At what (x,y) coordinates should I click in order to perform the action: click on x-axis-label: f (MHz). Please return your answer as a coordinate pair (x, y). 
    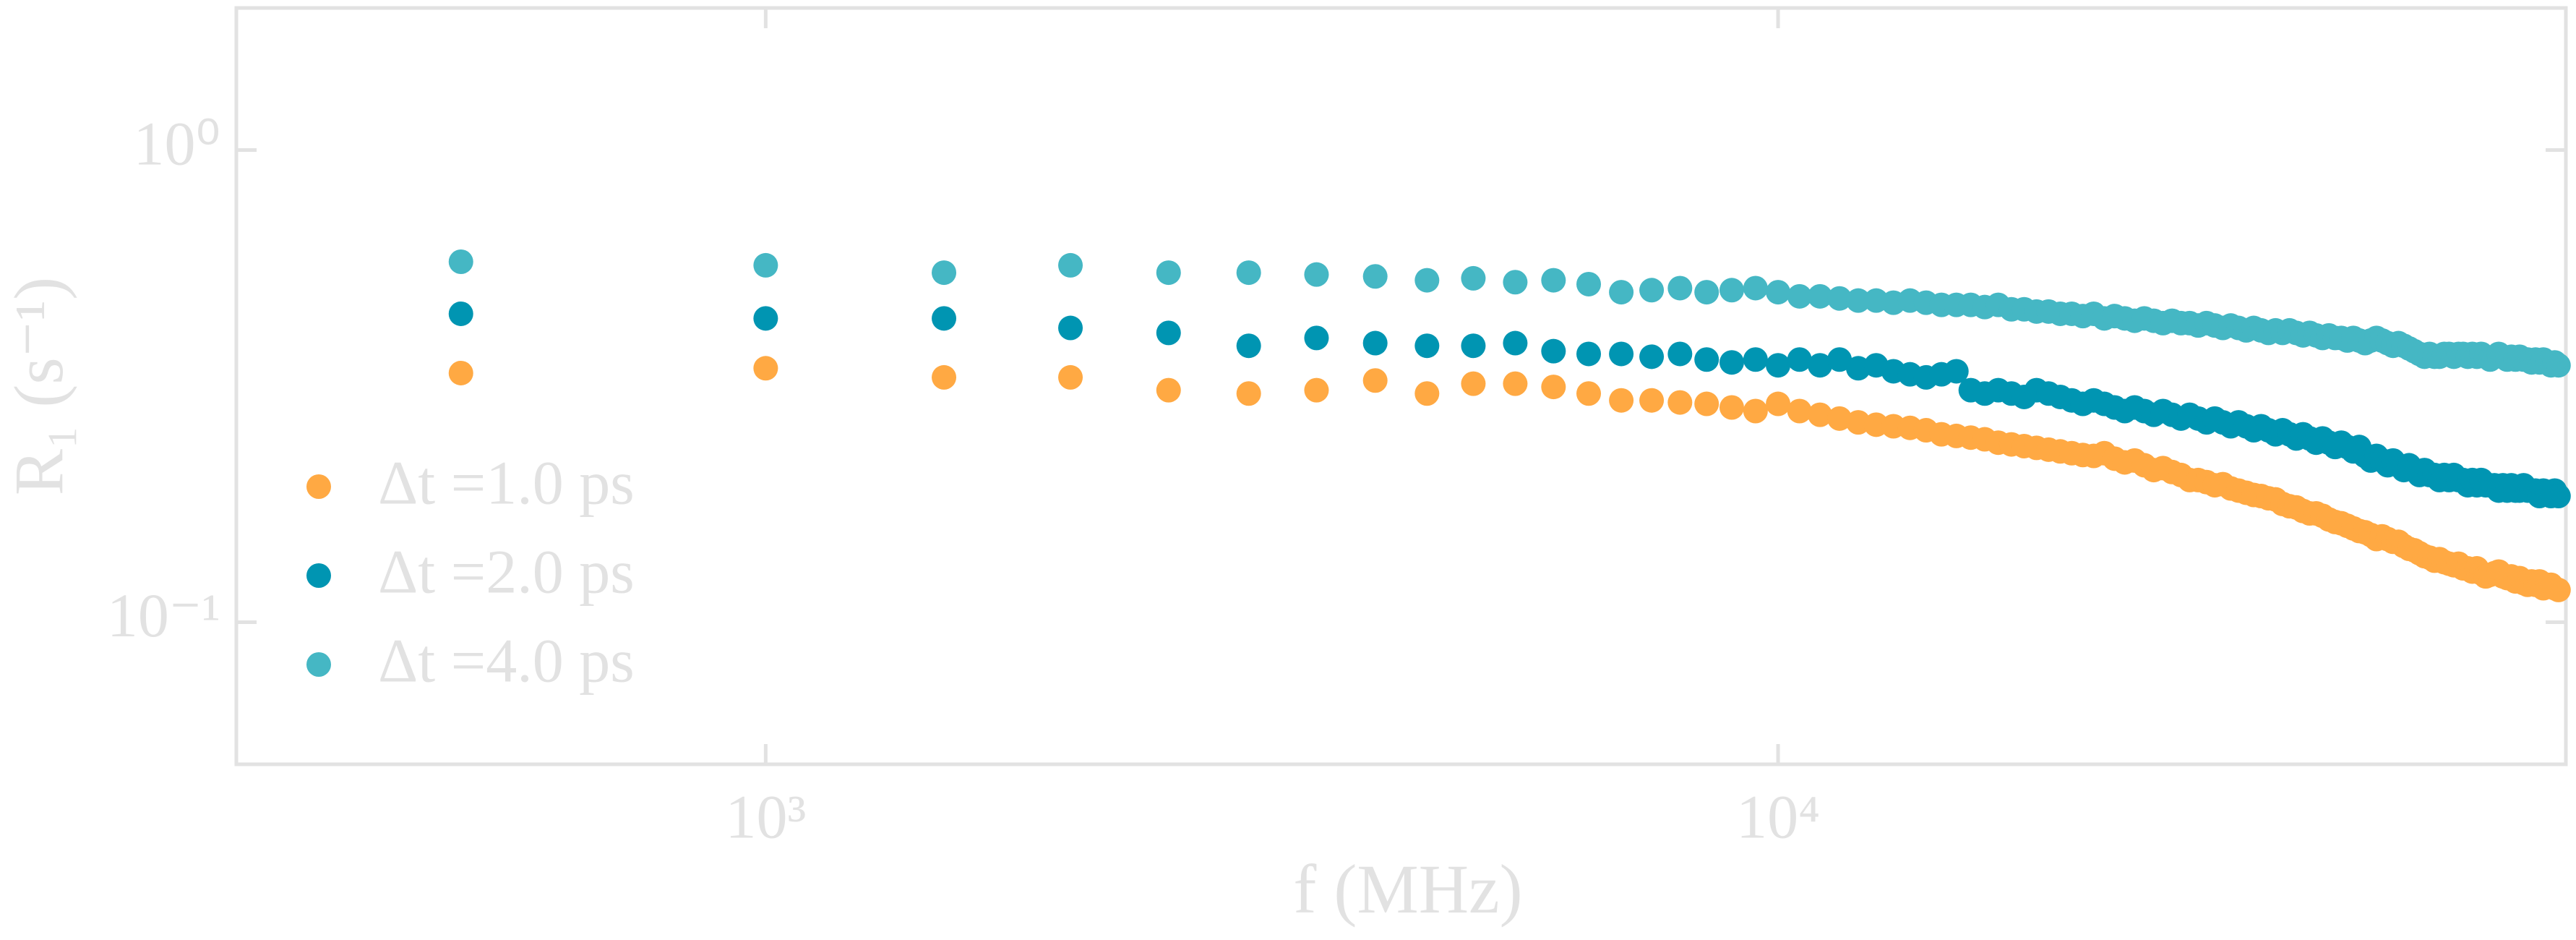
    Looking at the image, I should click on (1408, 889).